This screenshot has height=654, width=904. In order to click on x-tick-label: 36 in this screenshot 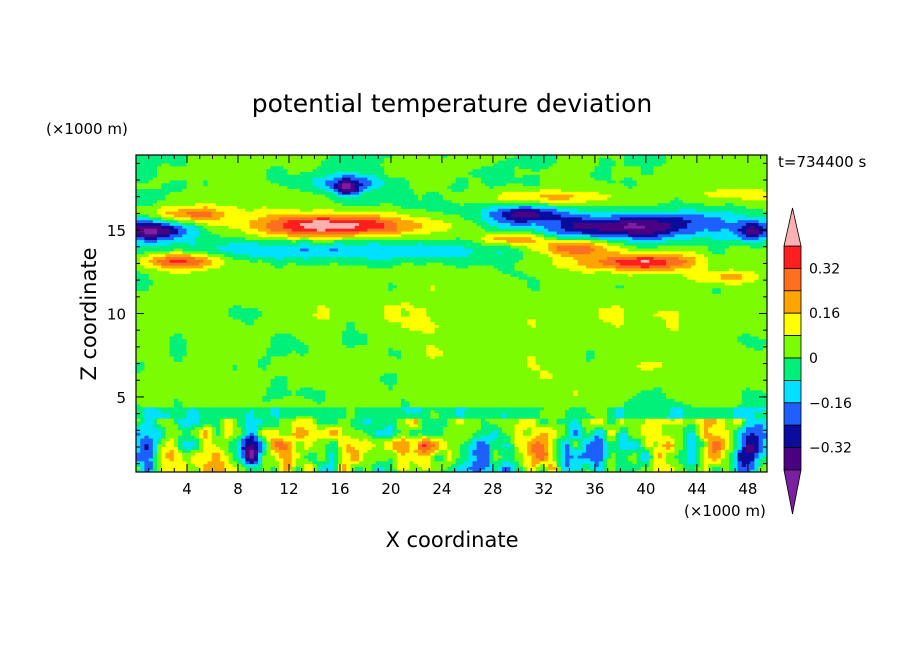, I will do `click(594, 489)`.